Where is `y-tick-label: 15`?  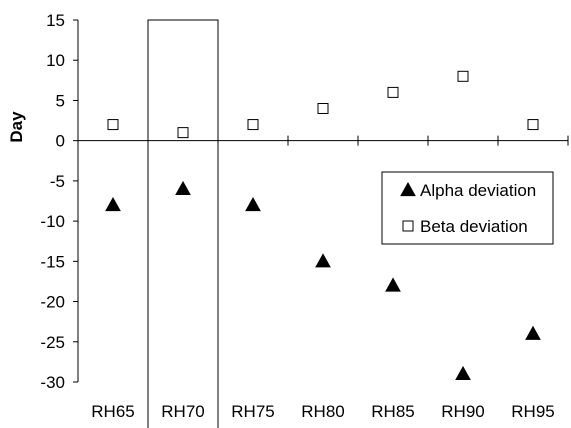 y-tick-label: 15 is located at coordinates (55, 20).